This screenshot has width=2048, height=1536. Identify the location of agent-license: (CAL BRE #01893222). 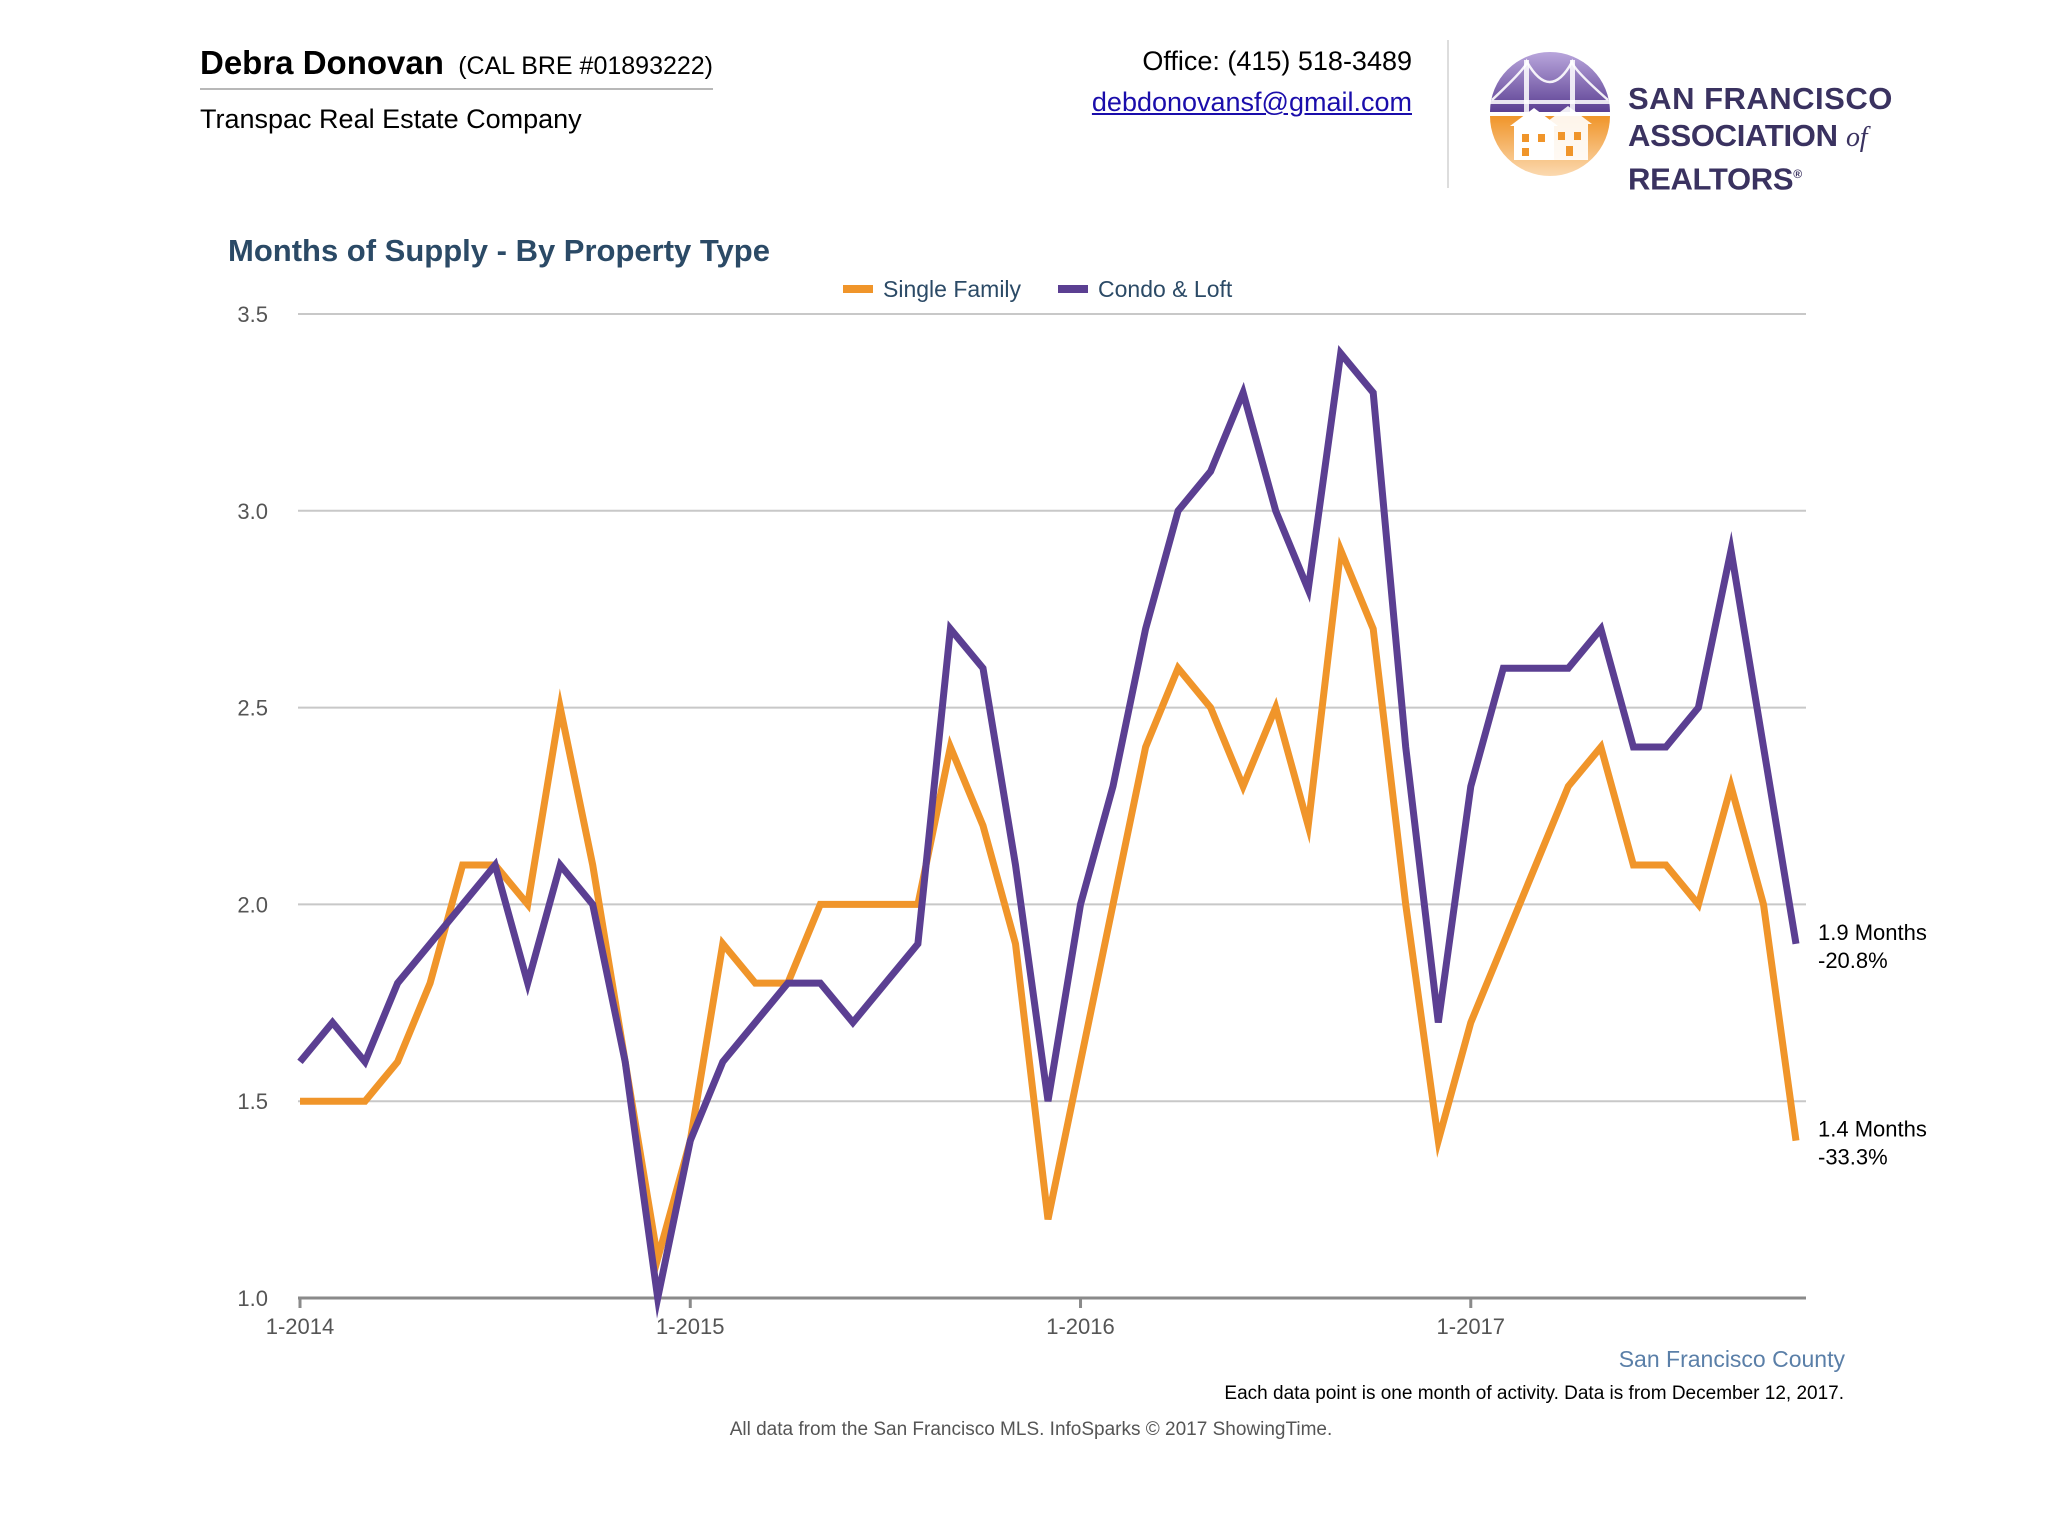
(586, 66).